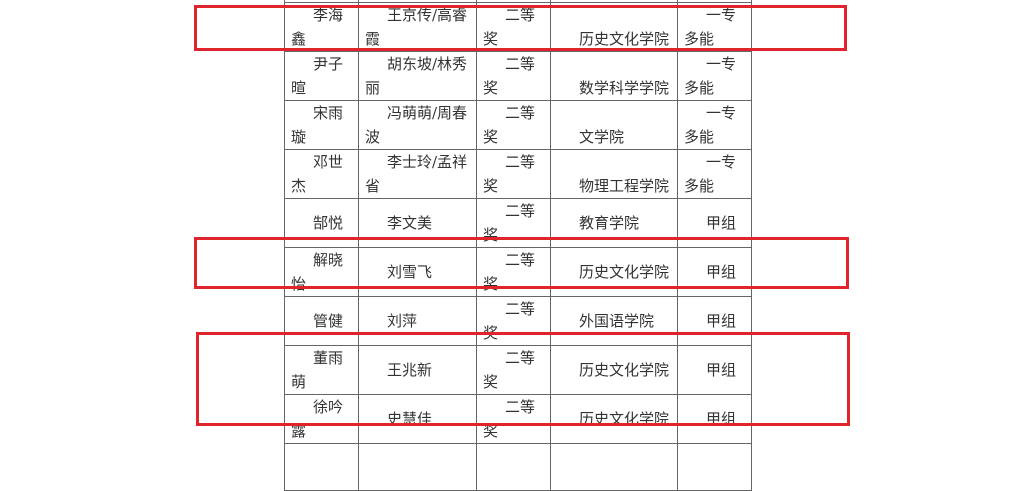 The image size is (1024, 491). What do you see at coordinates (321, 174) in the screenshot?
I see `student-name: 邓世杰` at bounding box center [321, 174].